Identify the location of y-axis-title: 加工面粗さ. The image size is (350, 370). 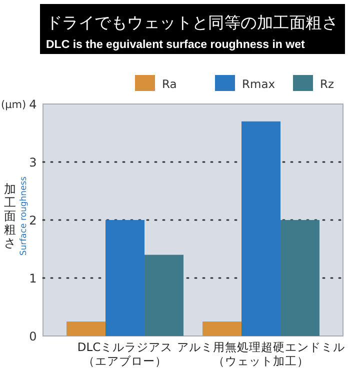
(10, 216).